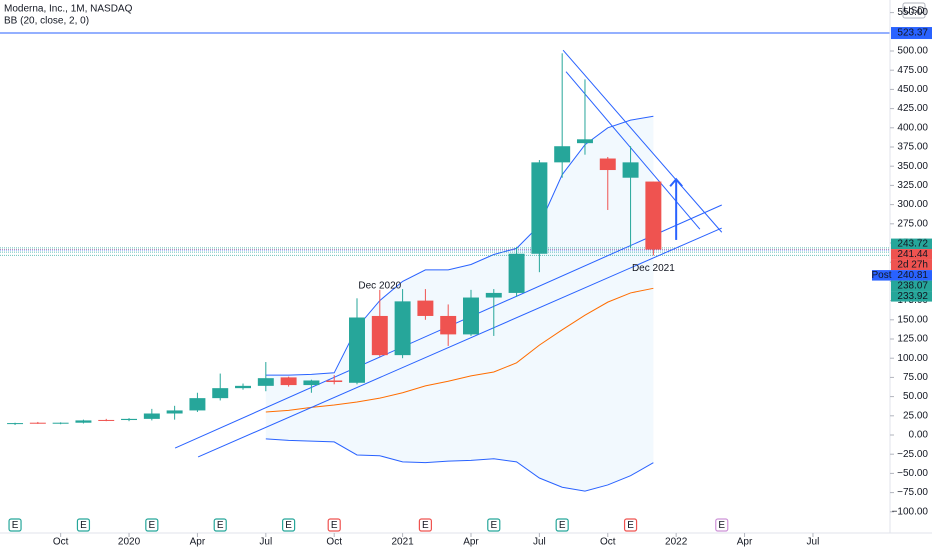 The width and height of the screenshot is (932, 550). What do you see at coordinates (910, 511) in the screenshot?
I see `price-tick-label: −100.00` at bounding box center [910, 511].